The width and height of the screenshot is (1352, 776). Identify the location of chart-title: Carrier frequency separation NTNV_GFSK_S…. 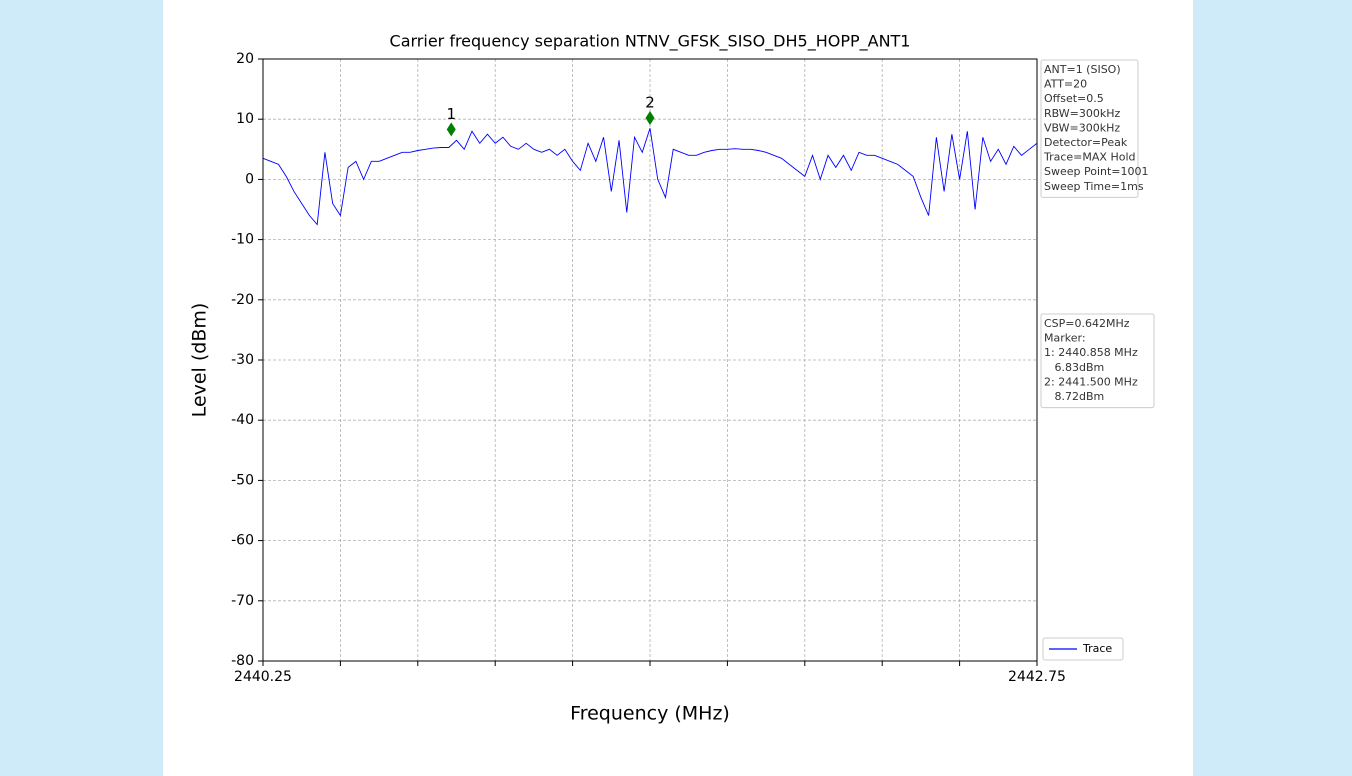
(650, 42).